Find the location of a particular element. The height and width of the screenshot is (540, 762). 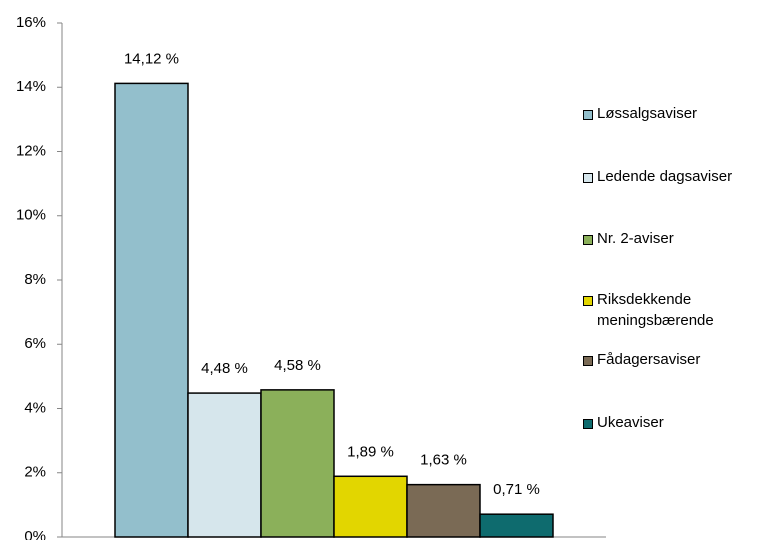

legend-item: Ledende dagsaviser is located at coordinates (670, 177).